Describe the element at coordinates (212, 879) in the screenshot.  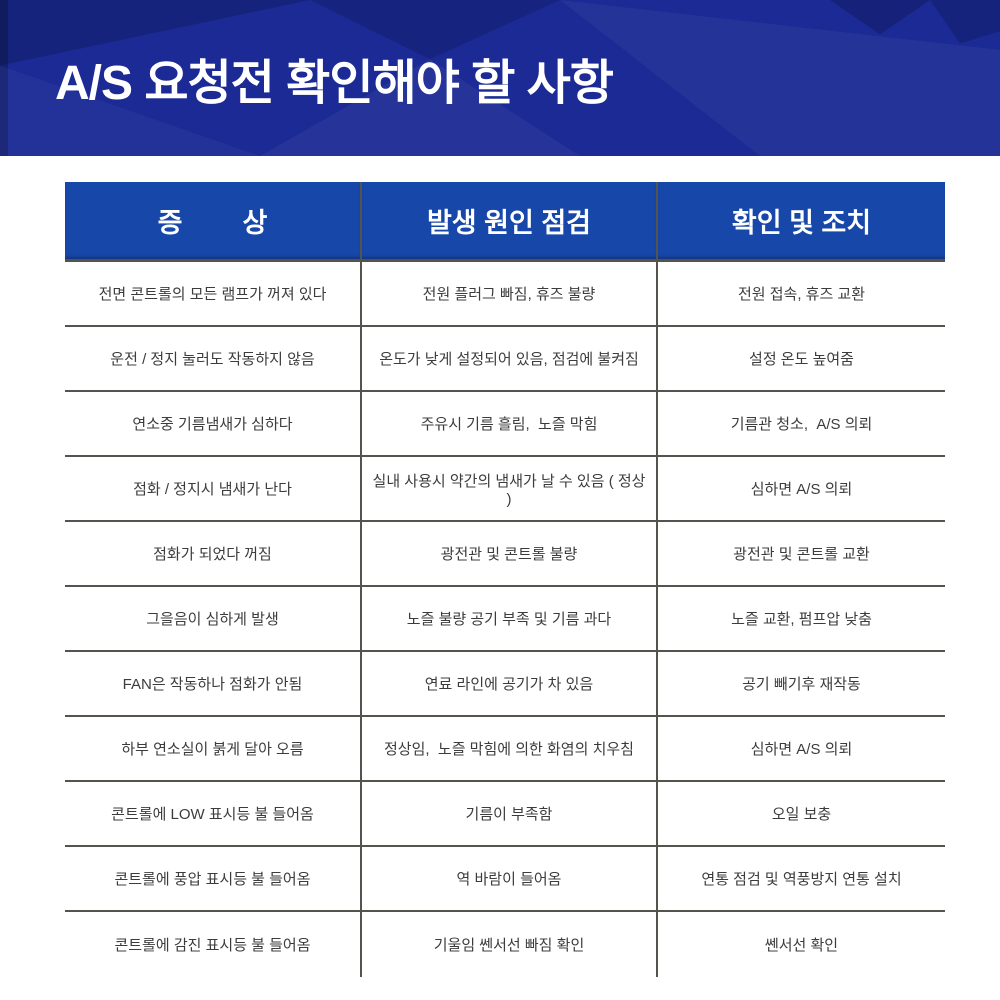
I see `symptom-cell: 콘트롤에 풍압 표시등 불 들어옴` at that location.